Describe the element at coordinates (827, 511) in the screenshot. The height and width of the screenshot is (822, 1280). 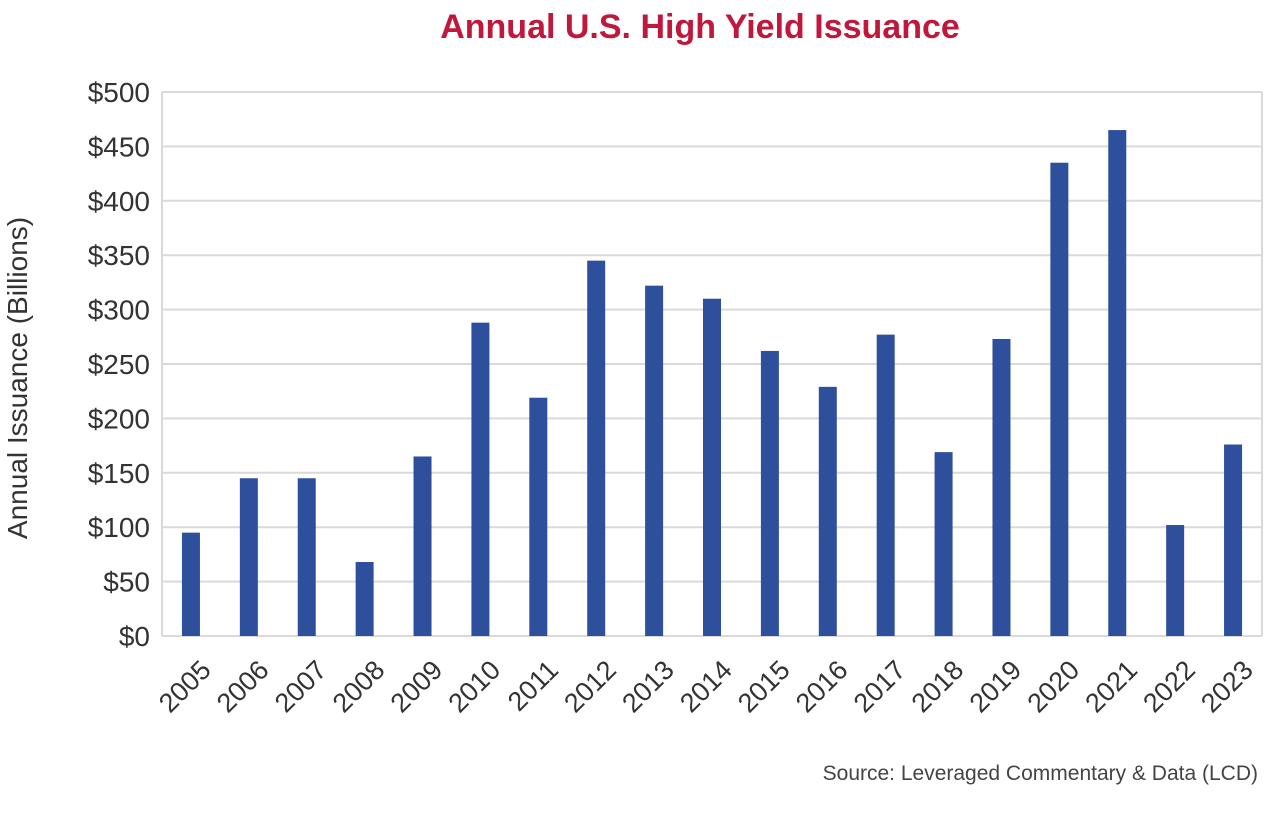
I see `bar-2016` at that location.